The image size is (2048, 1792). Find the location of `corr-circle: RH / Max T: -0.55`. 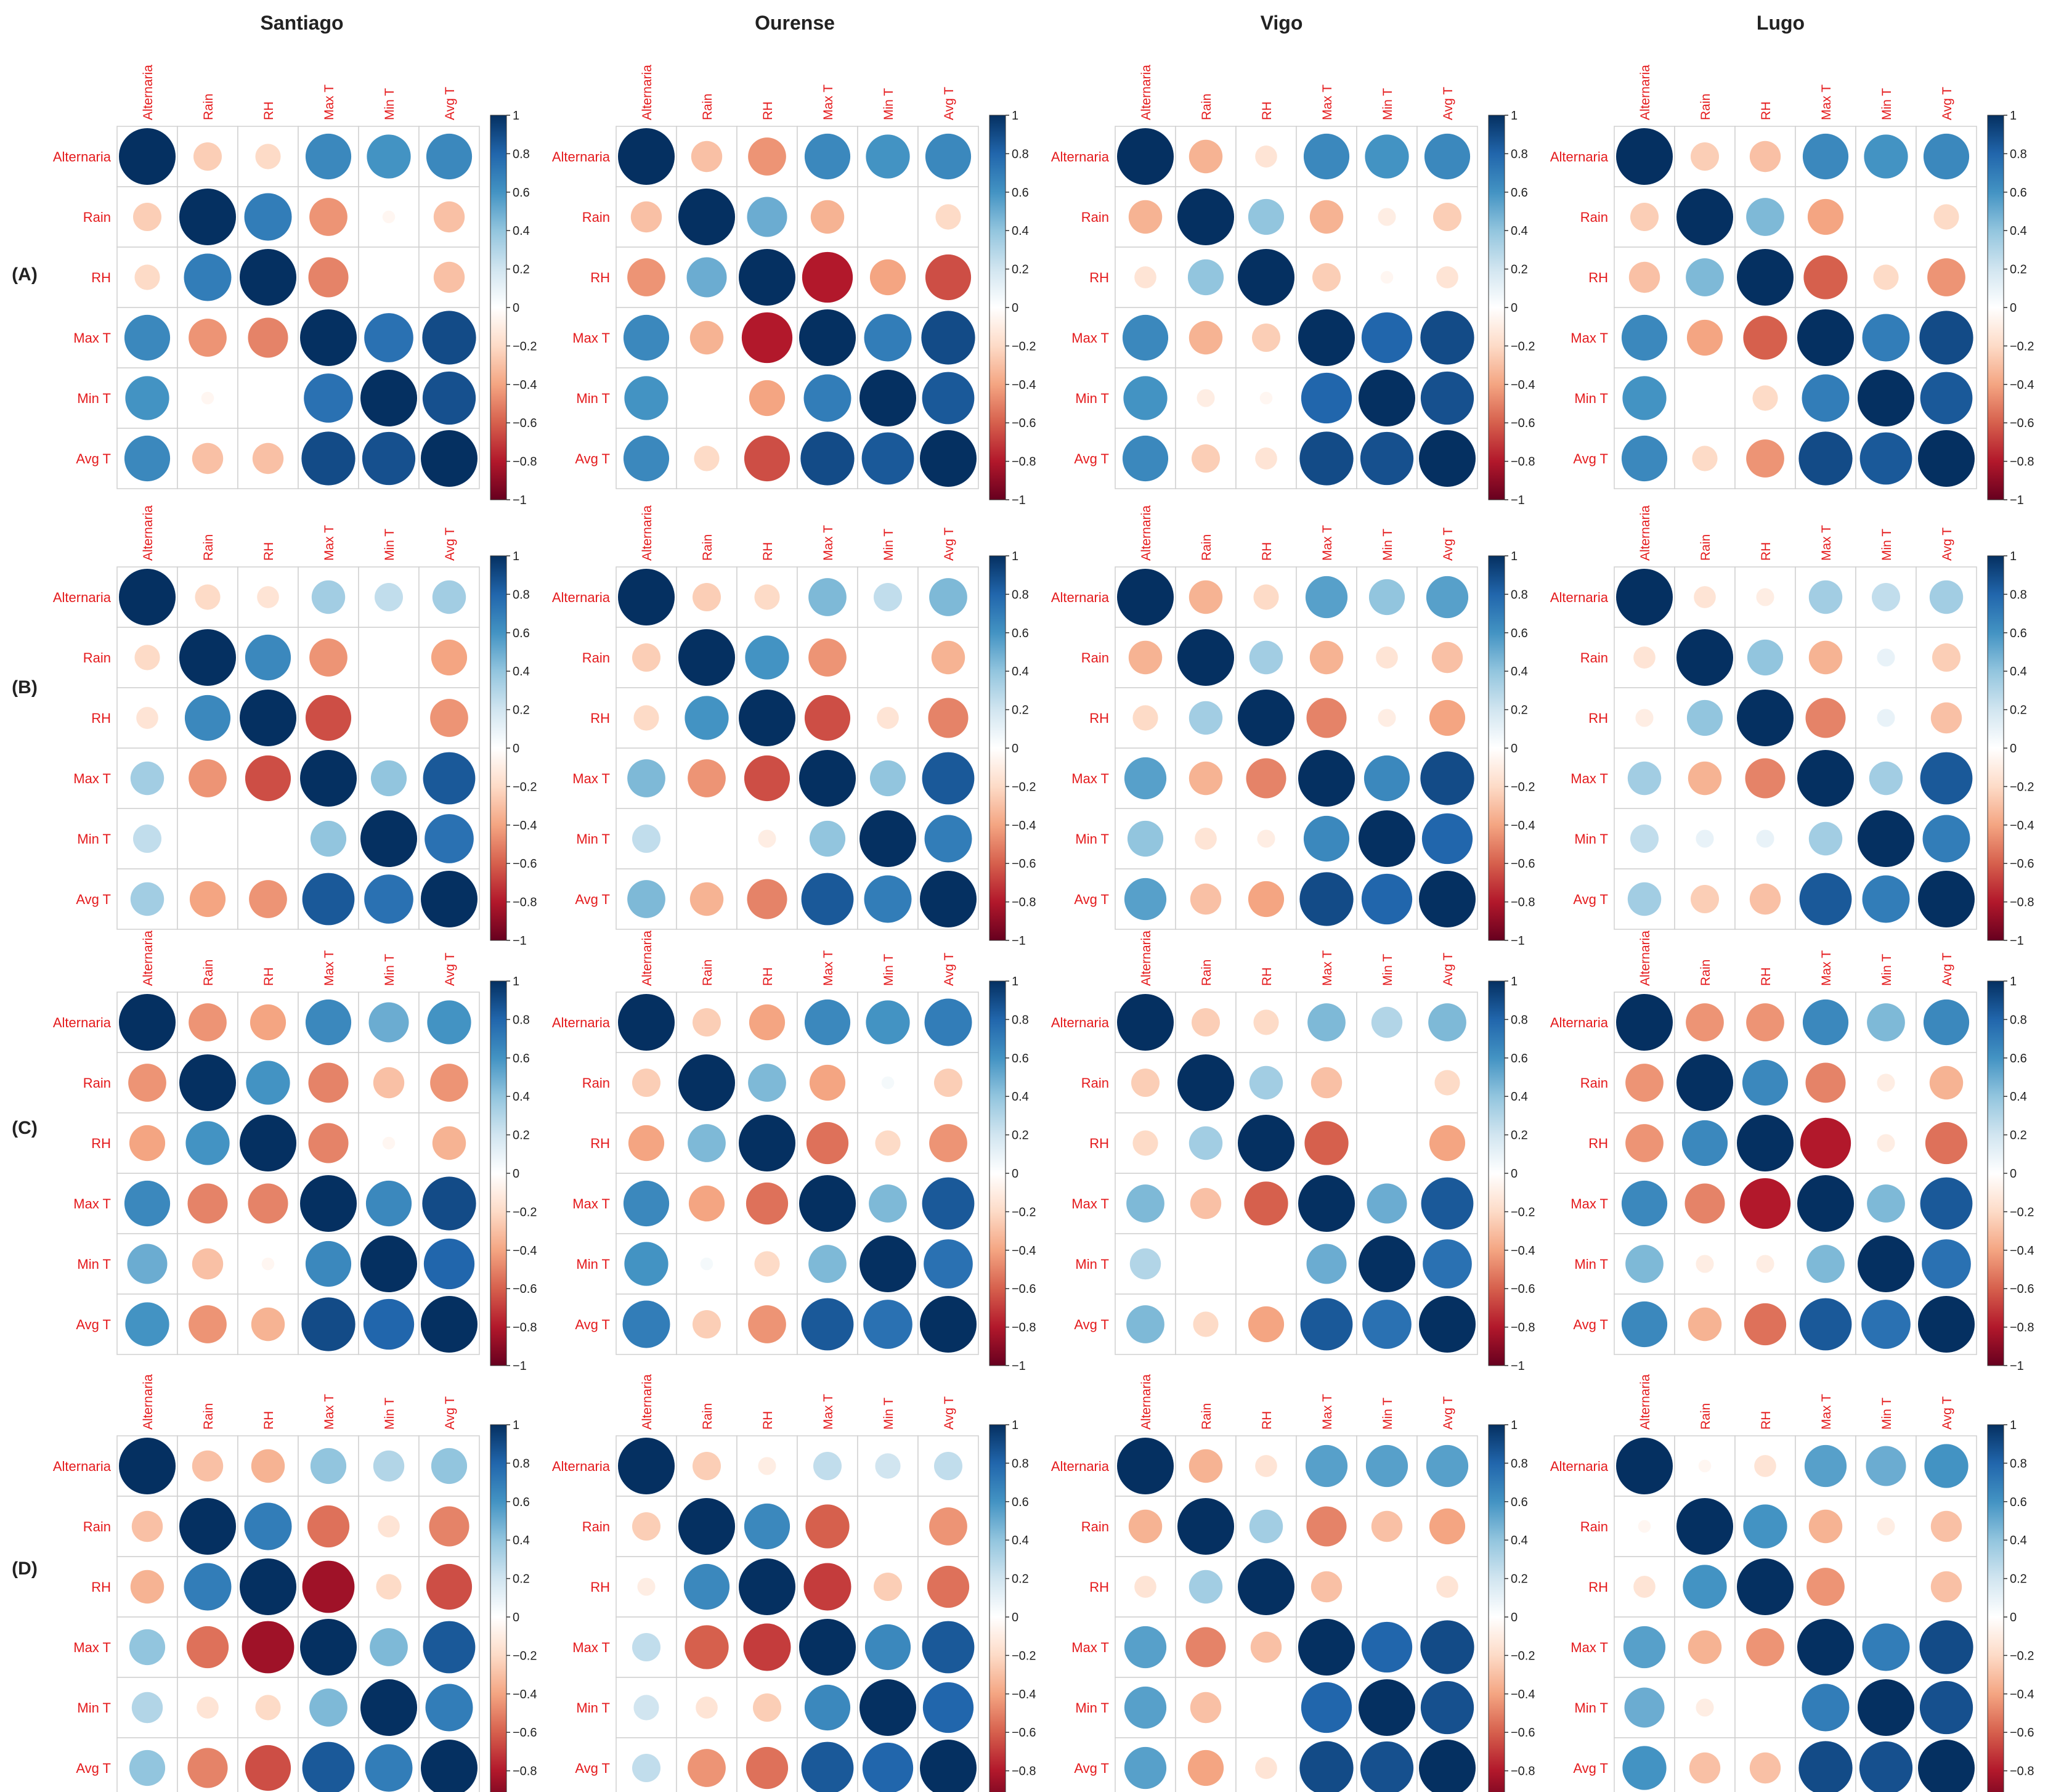

corr-circle: RH / Max T: -0.55 is located at coordinates (827, 1143).